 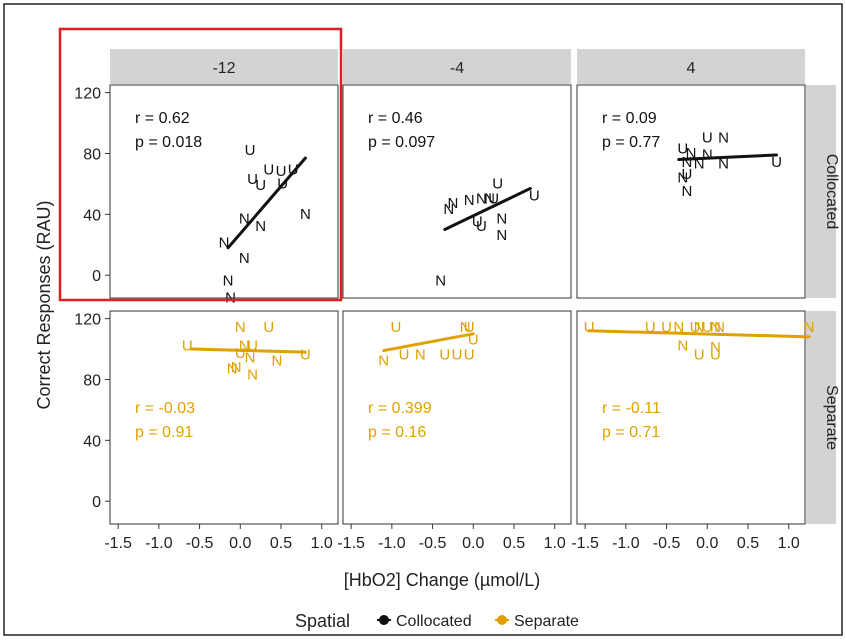 What do you see at coordinates (395, 118) in the screenshot?
I see `correlation-r-label: r = 0.46` at bounding box center [395, 118].